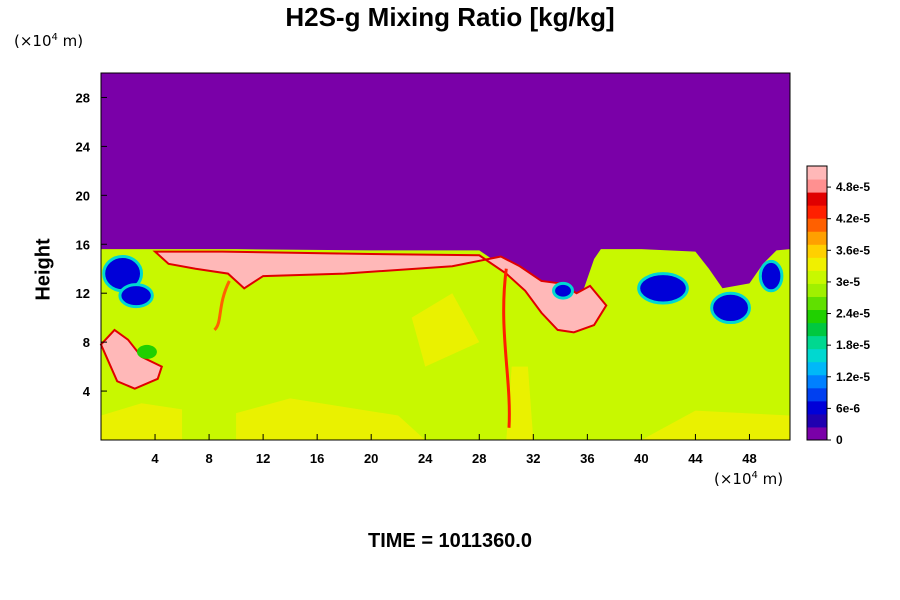 This screenshot has width=900, height=600. Describe the element at coordinates (853, 377) in the screenshot. I see `colorbar-tick-label: 1.2e-5` at that location.